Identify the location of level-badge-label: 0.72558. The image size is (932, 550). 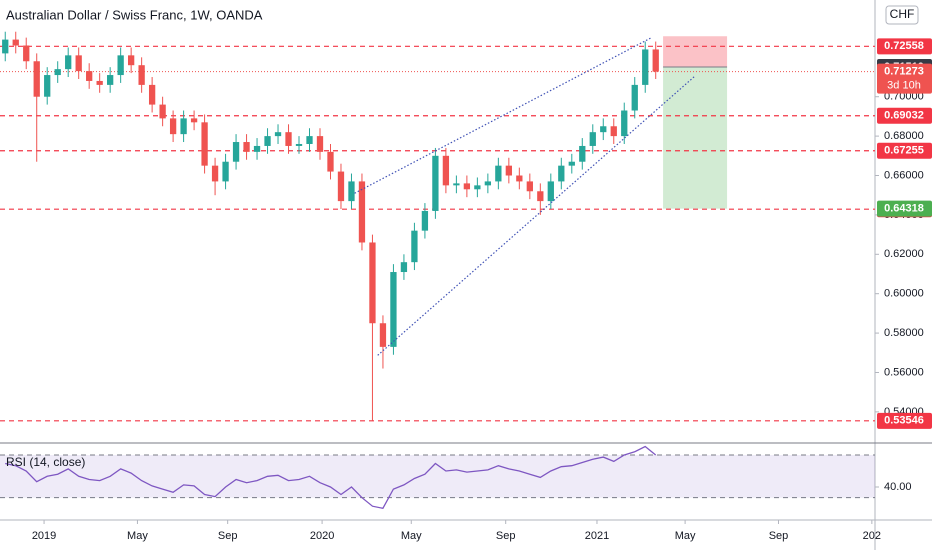
(904, 46).